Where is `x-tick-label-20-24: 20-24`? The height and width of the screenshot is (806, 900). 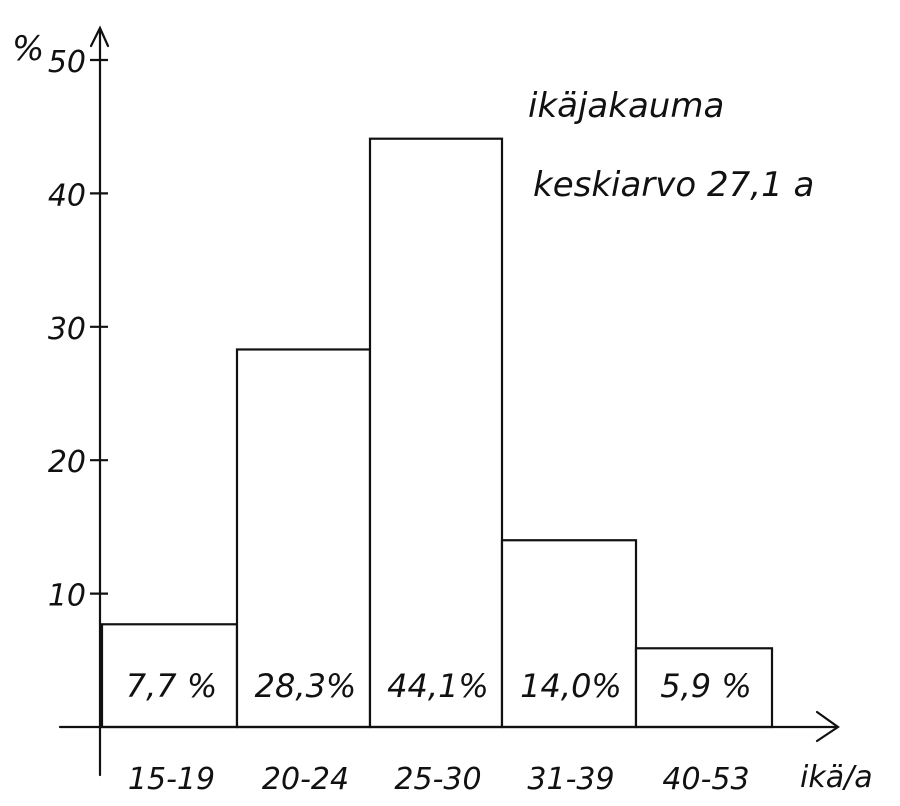
x-tick-label-20-24: 20-24 is located at coordinates (305, 779).